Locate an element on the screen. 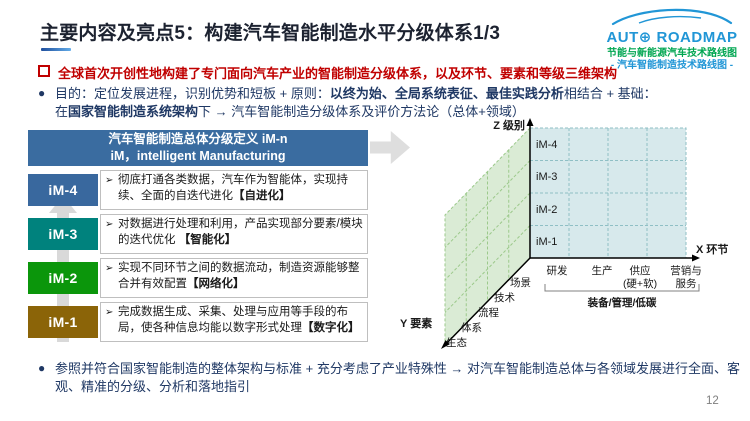 This screenshot has width=750, height=421. yz-plane-grid is located at coordinates (487, 236).